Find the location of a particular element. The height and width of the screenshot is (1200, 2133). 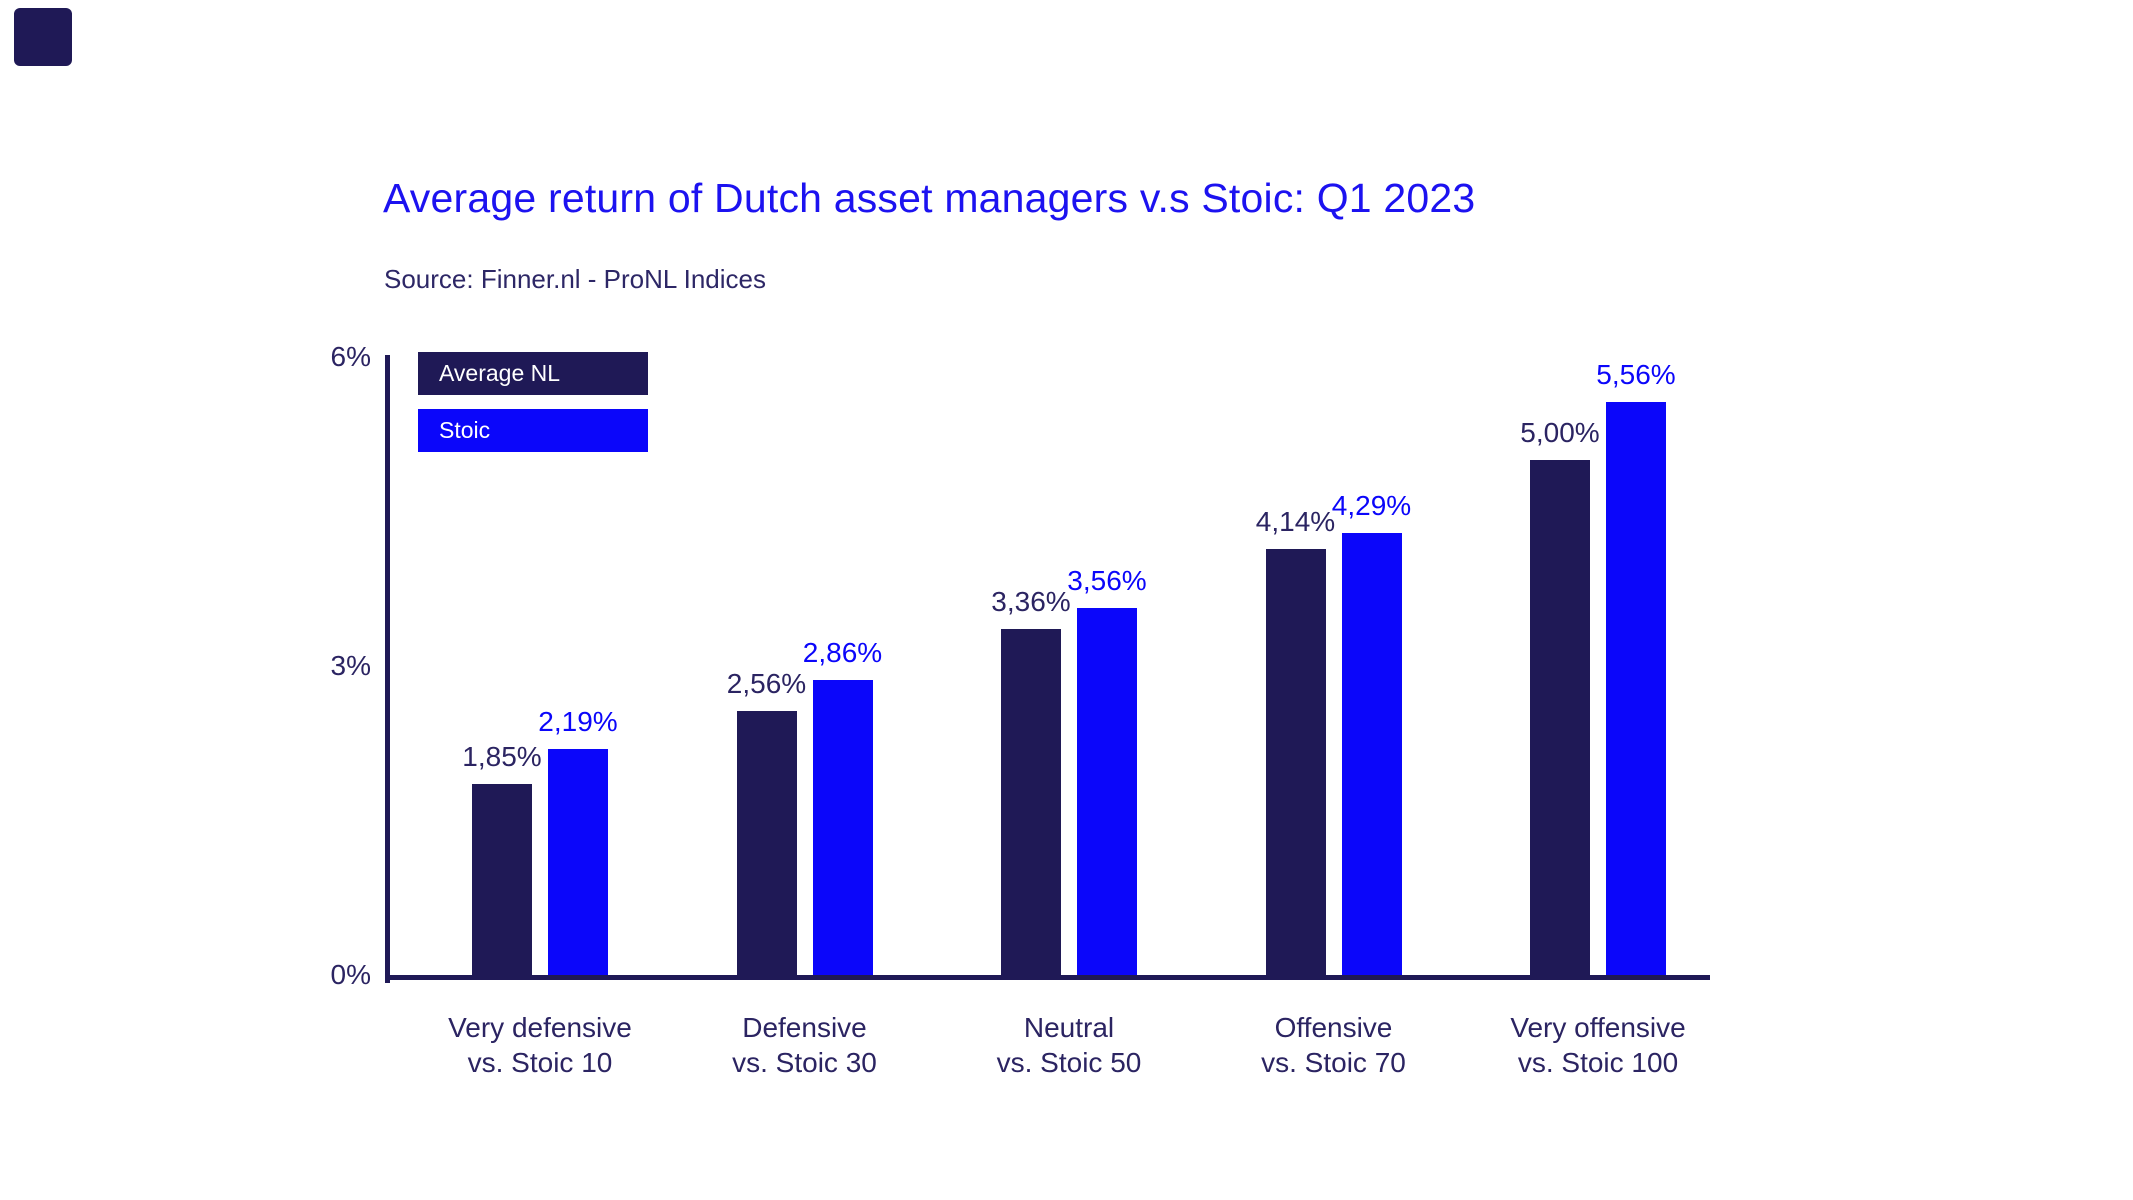

chart-source: Source: Finner.nl - ProNL Indices is located at coordinates (575, 279).